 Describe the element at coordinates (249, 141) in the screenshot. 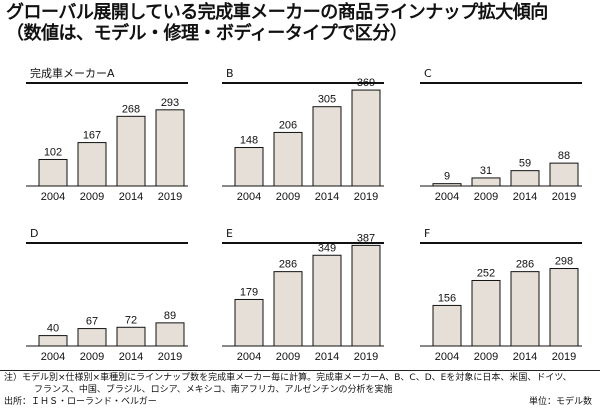

I see `value-label: 148` at that location.